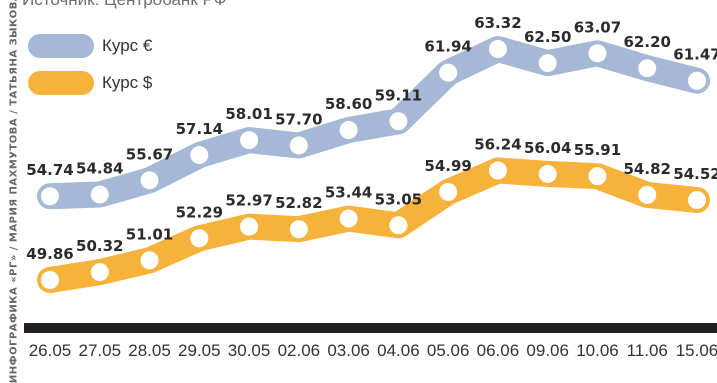  Describe the element at coordinates (248, 114) in the screenshot. I see `data-label-euro: 58.01` at that location.